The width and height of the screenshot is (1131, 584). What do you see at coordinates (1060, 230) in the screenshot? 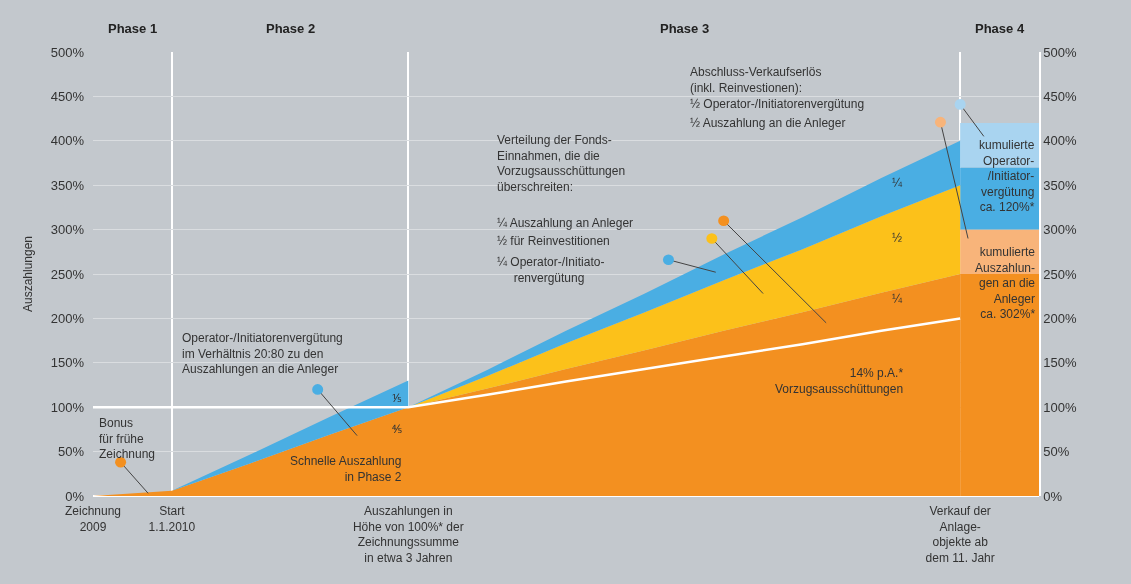
I see `y2-tick-label: 300%` at bounding box center [1060, 230].